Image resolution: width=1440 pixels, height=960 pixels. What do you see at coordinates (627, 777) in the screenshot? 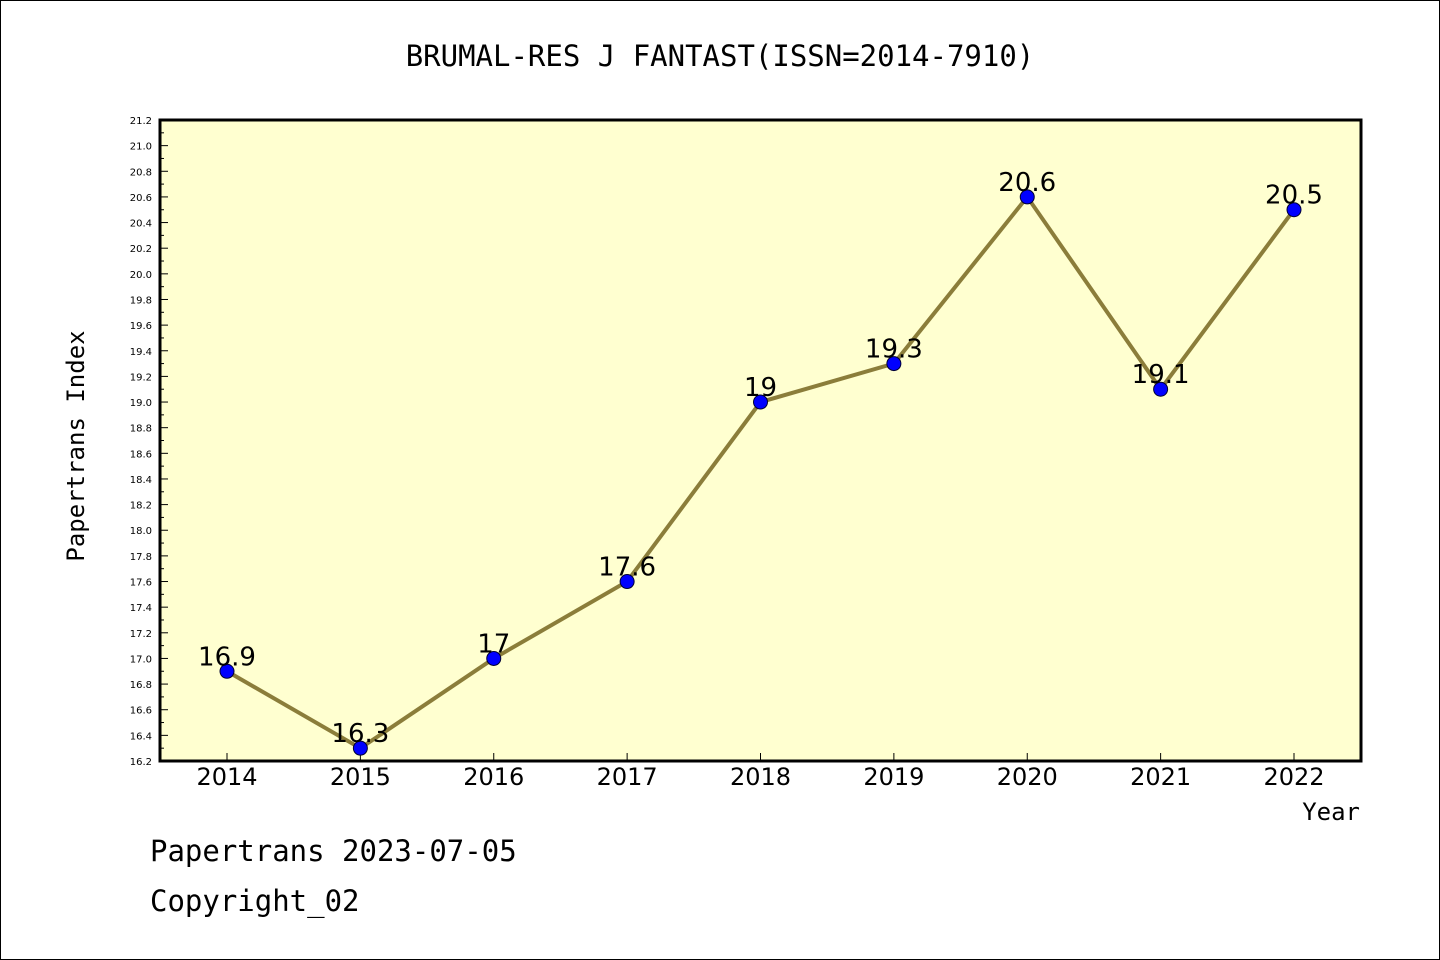
I see `x-tick-label: 2017` at bounding box center [627, 777].